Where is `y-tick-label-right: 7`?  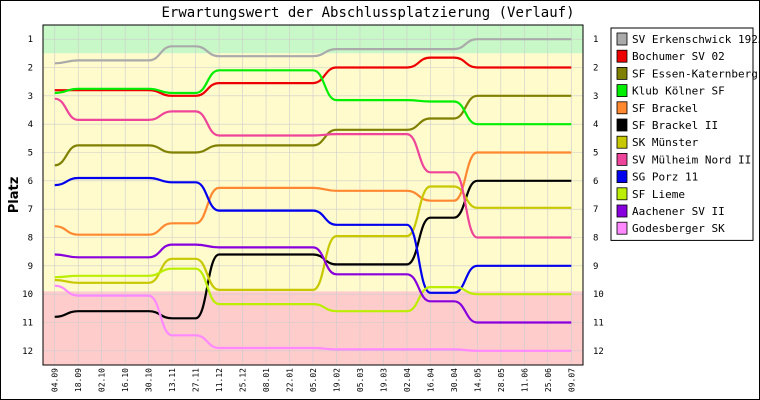 y-tick-label-right: 7 is located at coordinates (595, 210).